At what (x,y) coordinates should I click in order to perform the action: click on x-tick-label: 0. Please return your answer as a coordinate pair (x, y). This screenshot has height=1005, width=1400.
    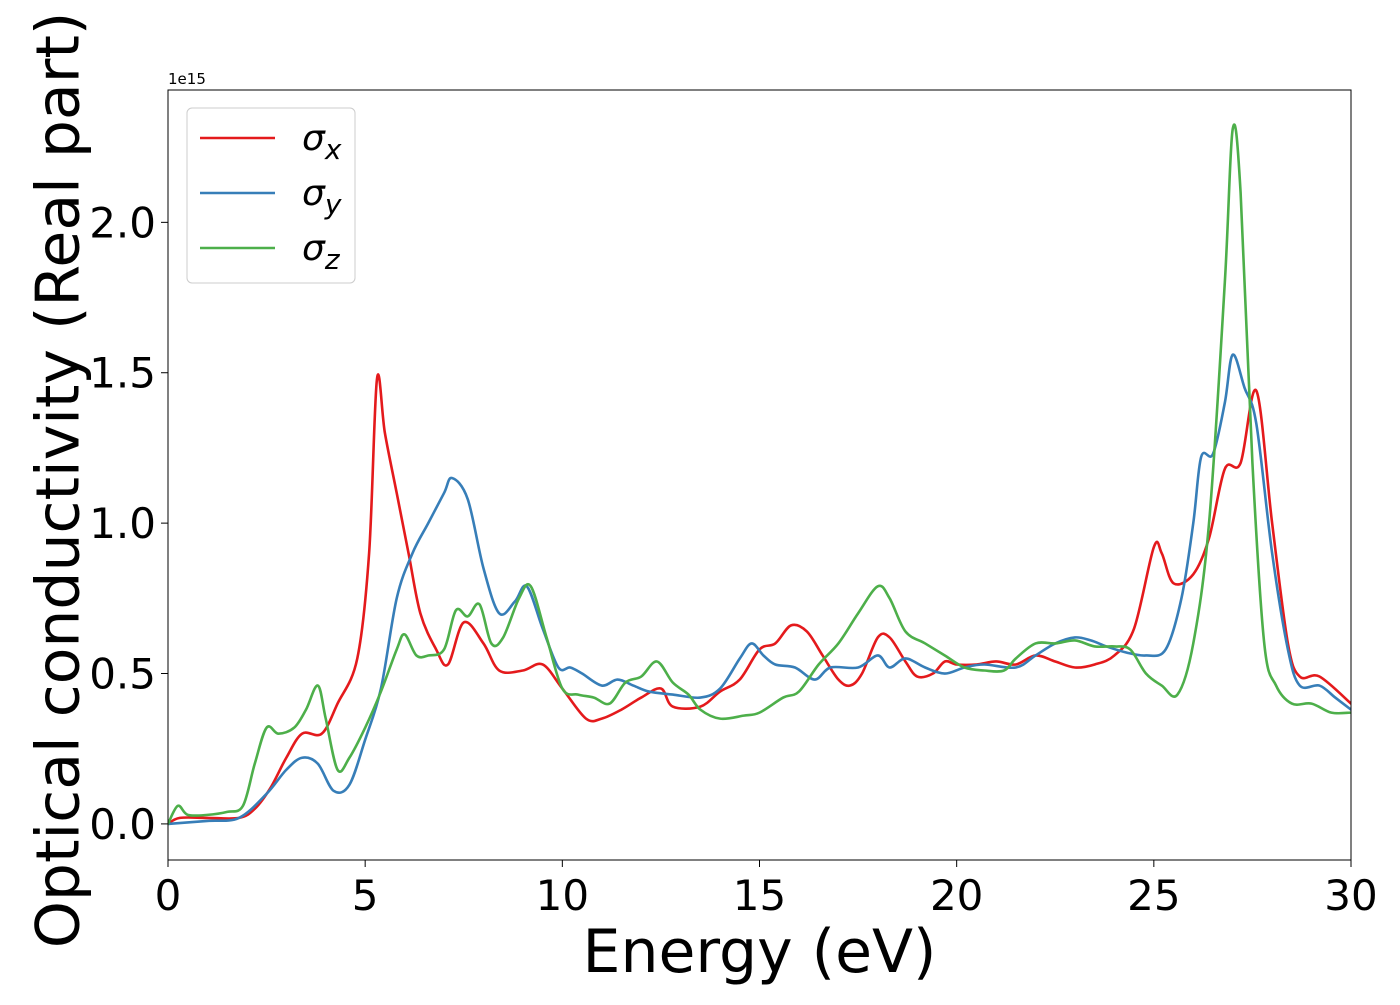
    Looking at the image, I should click on (168, 895).